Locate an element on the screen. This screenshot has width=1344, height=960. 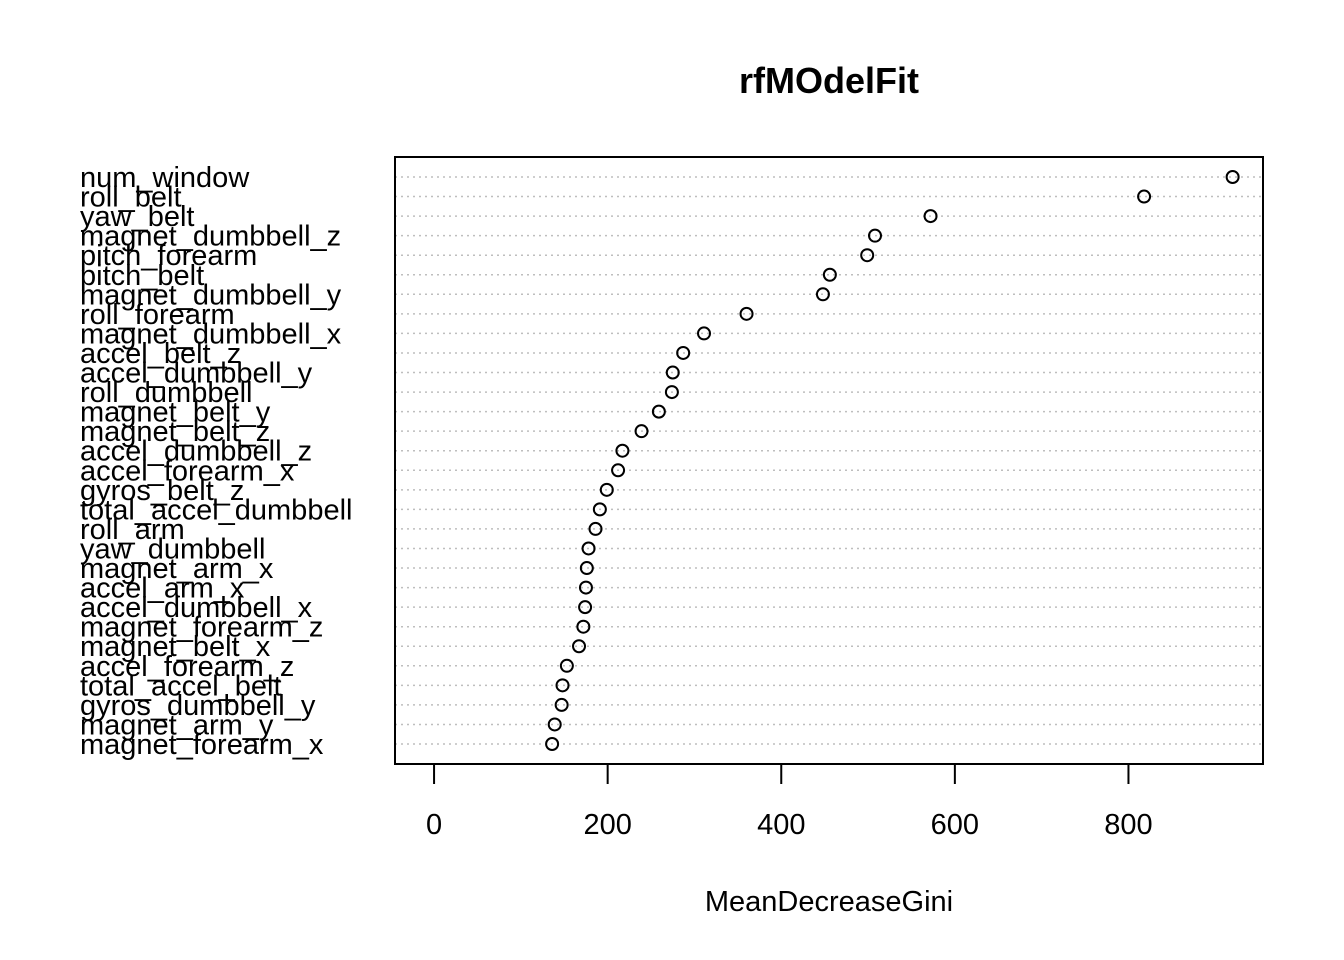
label-yaw-dumbbell: yaw_dumbbell is located at coordinates (172, 549).